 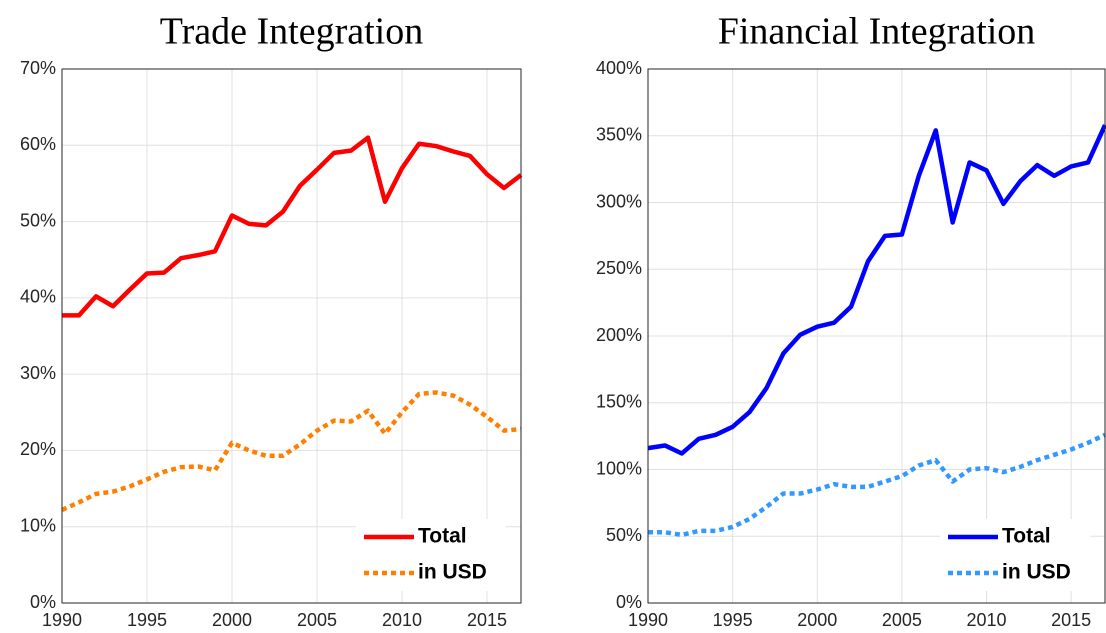 I want to click on y-tick-label: 40%, so click(x=38, y=297).